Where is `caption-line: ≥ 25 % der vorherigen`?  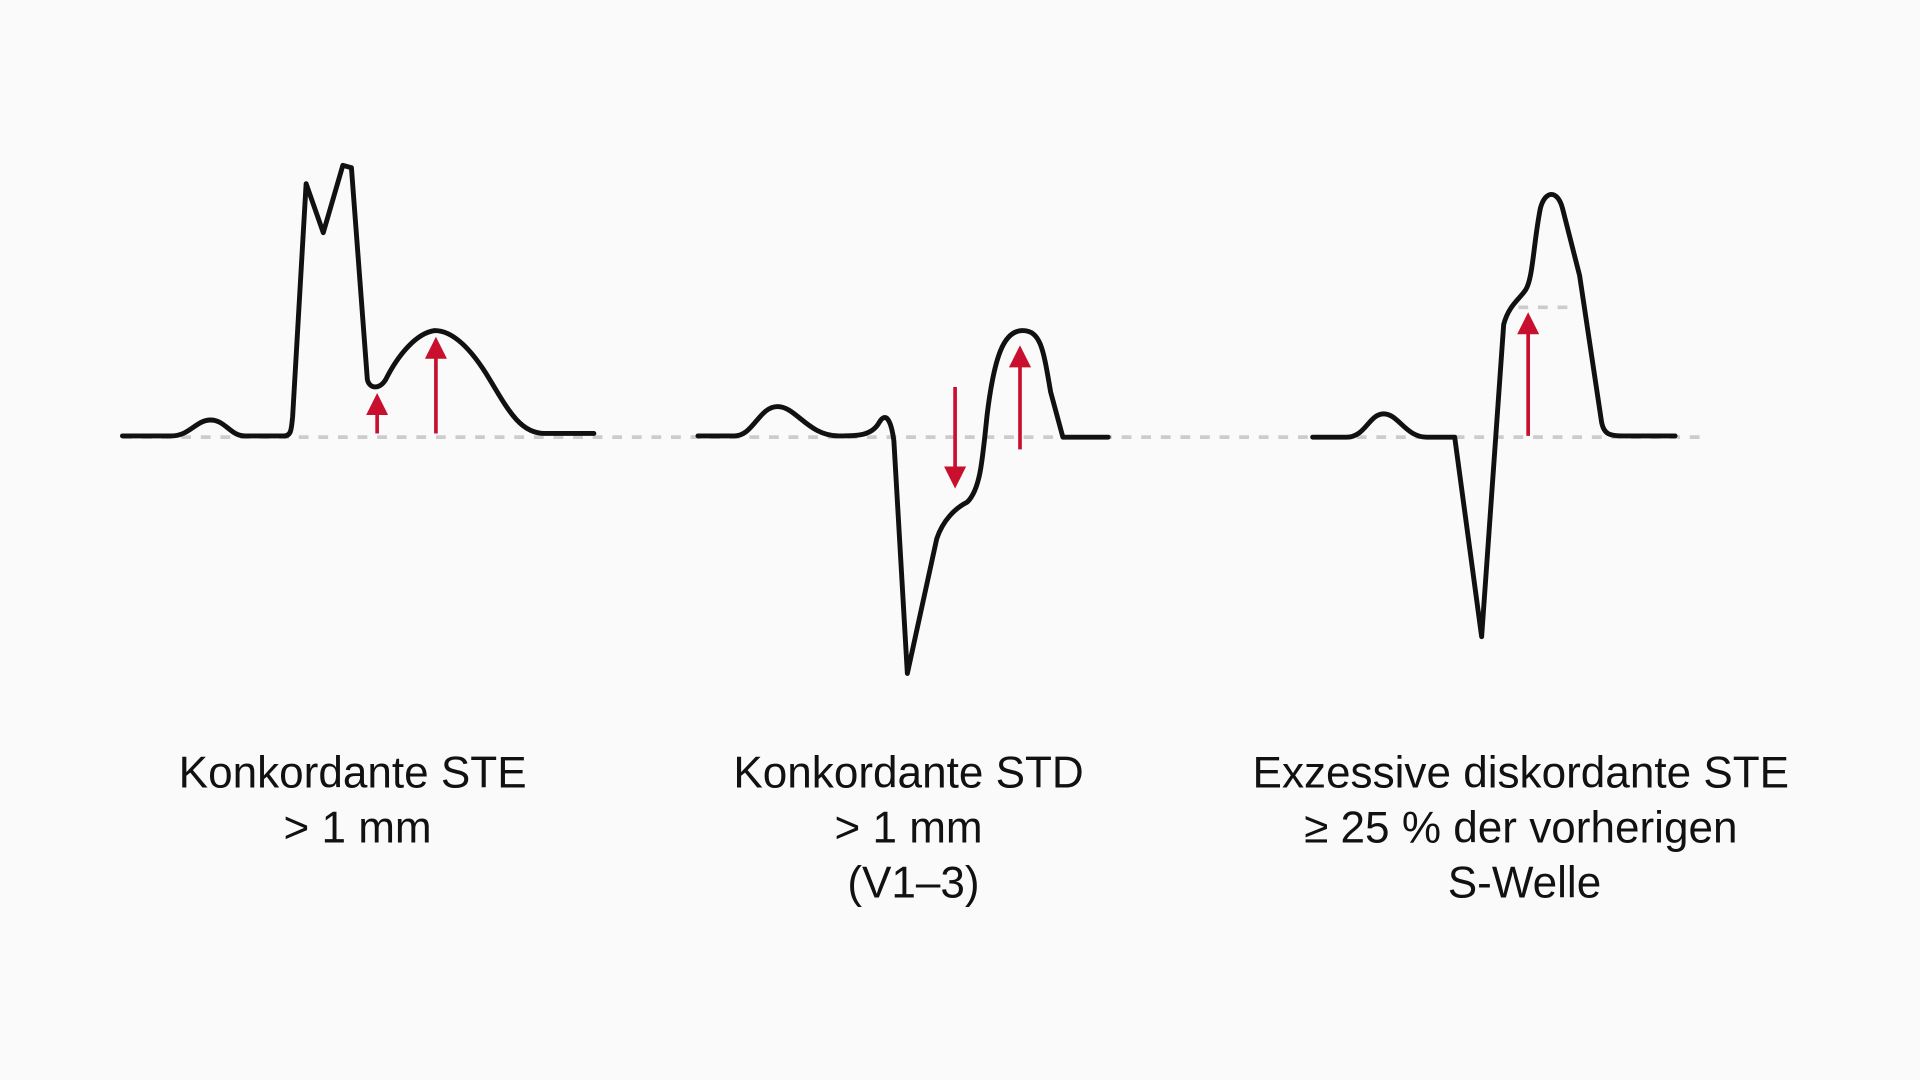 caption-line: ≥ 25 % der vorherigen is located at coordinates (1520, 827).